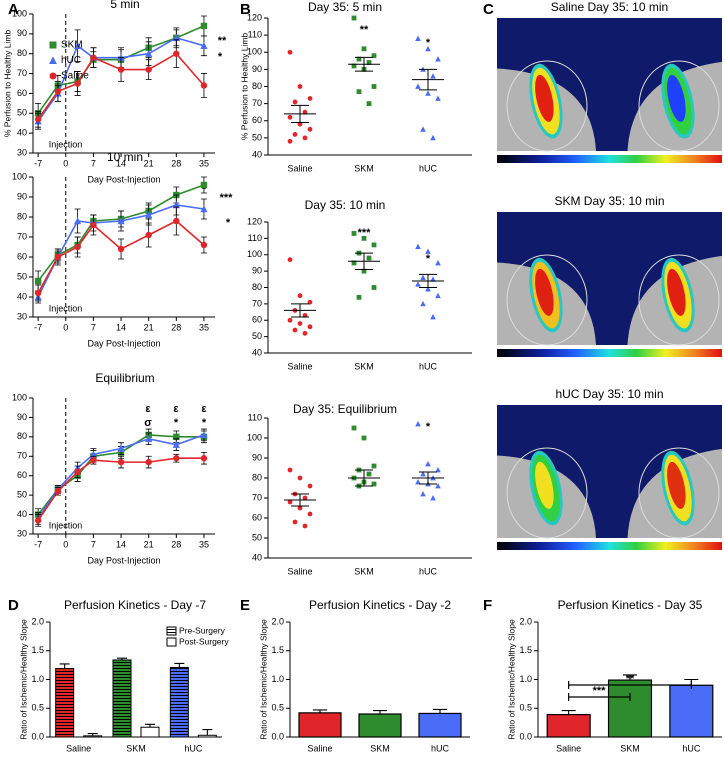 This screenshot has width=724, height=763. I want to click on x-tick-label: SKM, so click(630, 748).